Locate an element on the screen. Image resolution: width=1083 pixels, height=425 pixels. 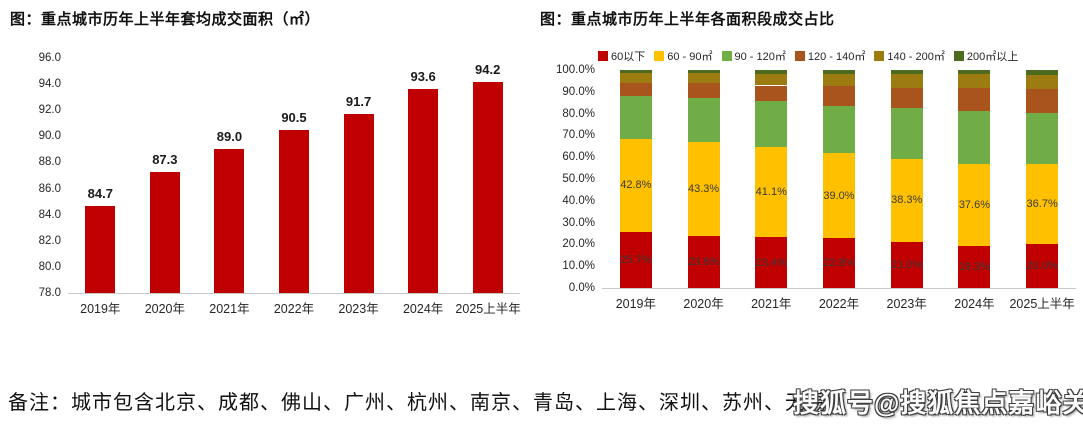
right-y-tick: 70.0% is located at coordinates (578, 135).